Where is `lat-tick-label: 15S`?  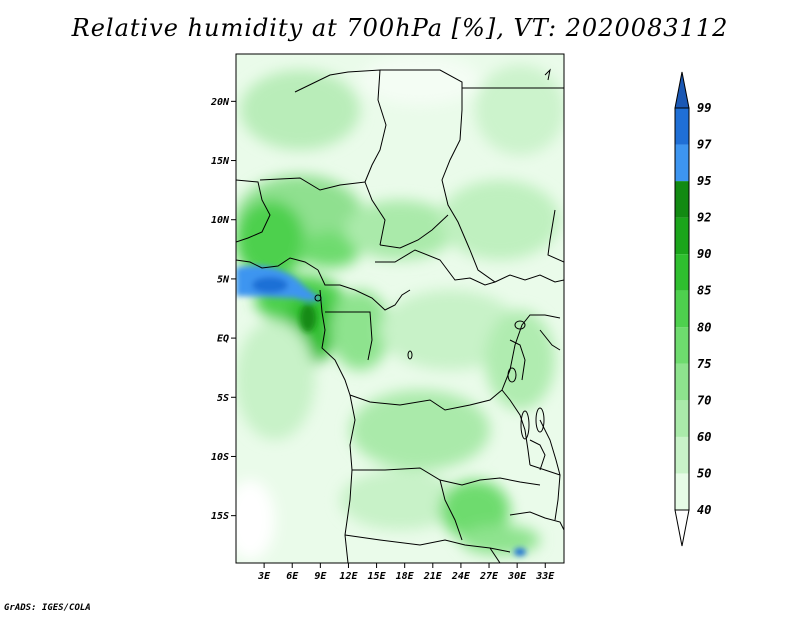 lat-tick-label: 15S is located at coordinates (220, 516).